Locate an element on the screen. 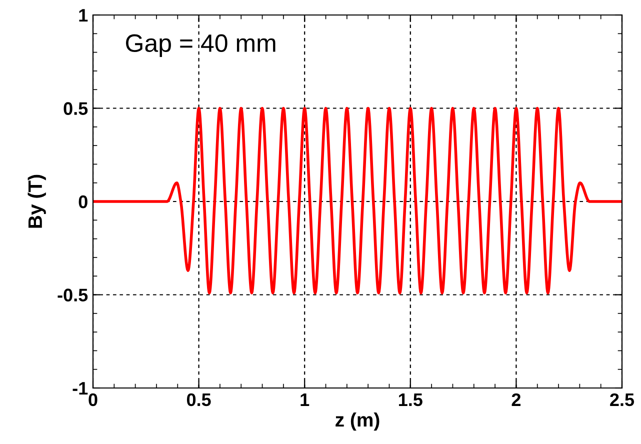 The image size is (641, 444). x-axis-title: z (m) is located at coordinates (358, 421).